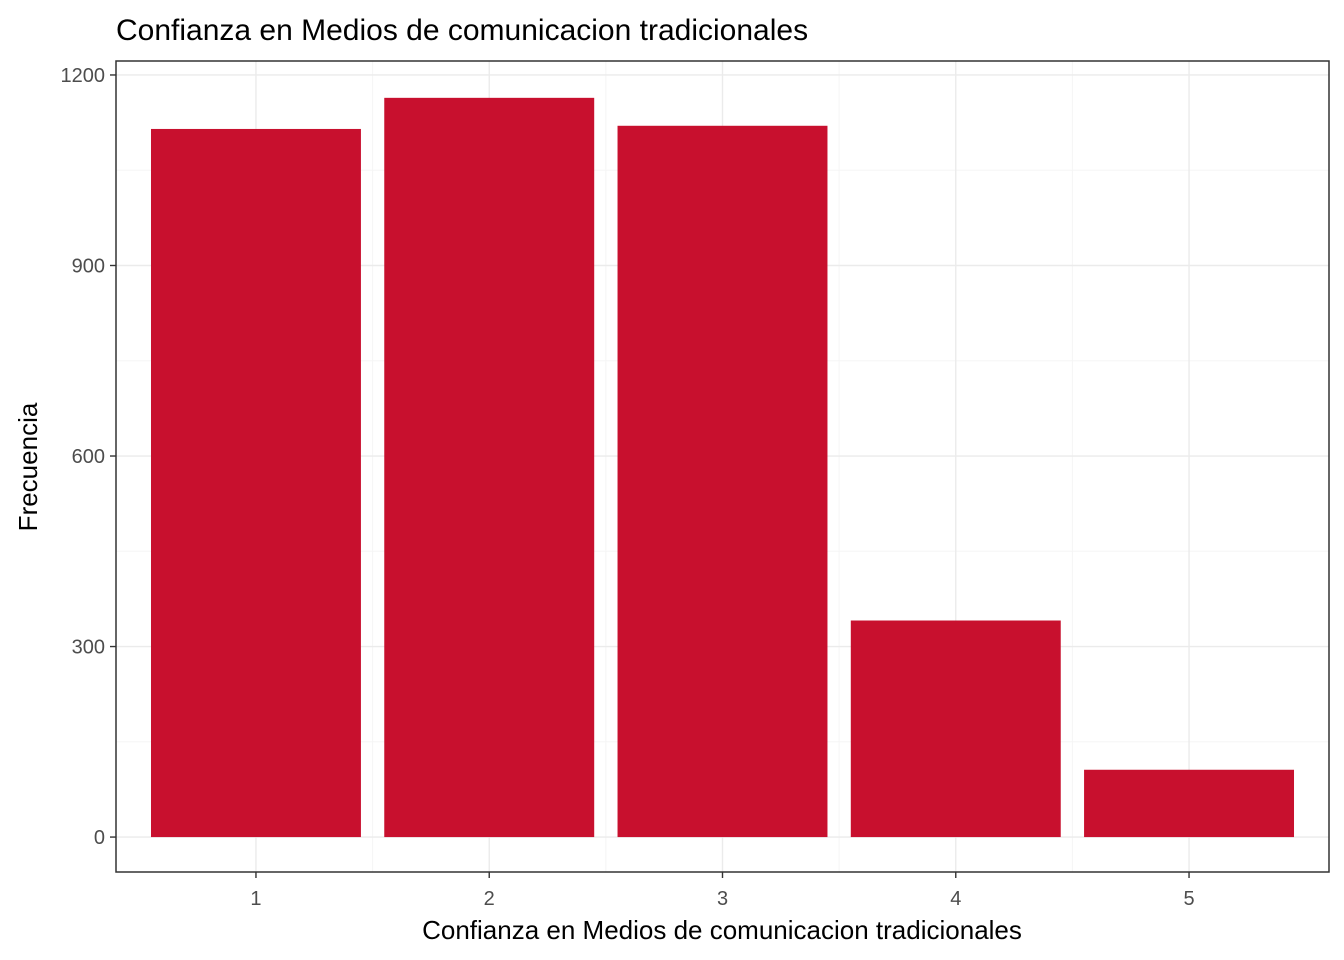 The height and width of the screenshot is (960, 1344). I want to click on x-axis-ticks: 1 2 3 4 5, so click(722, 891).